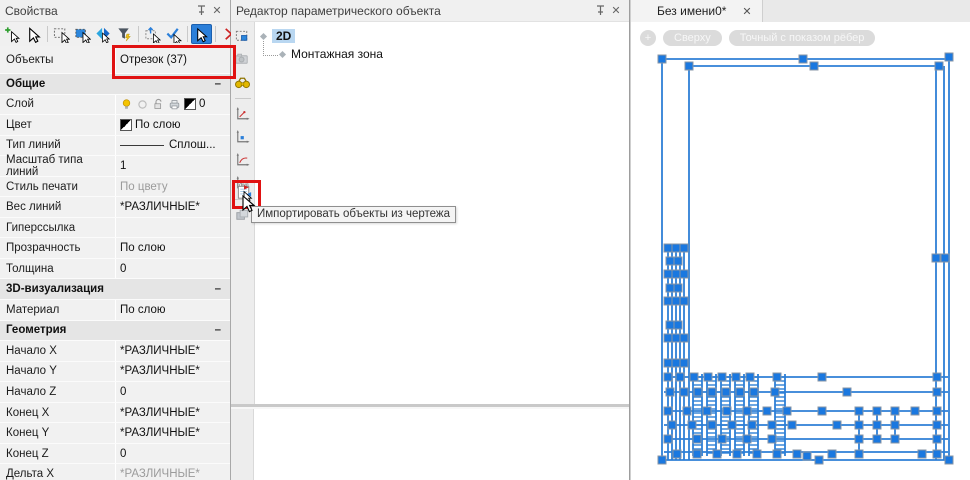 Image resolution: width=970 pixels, height=480 pixels. I want to click on property-row: Объекты Отрезок (37), so click(115, 60).